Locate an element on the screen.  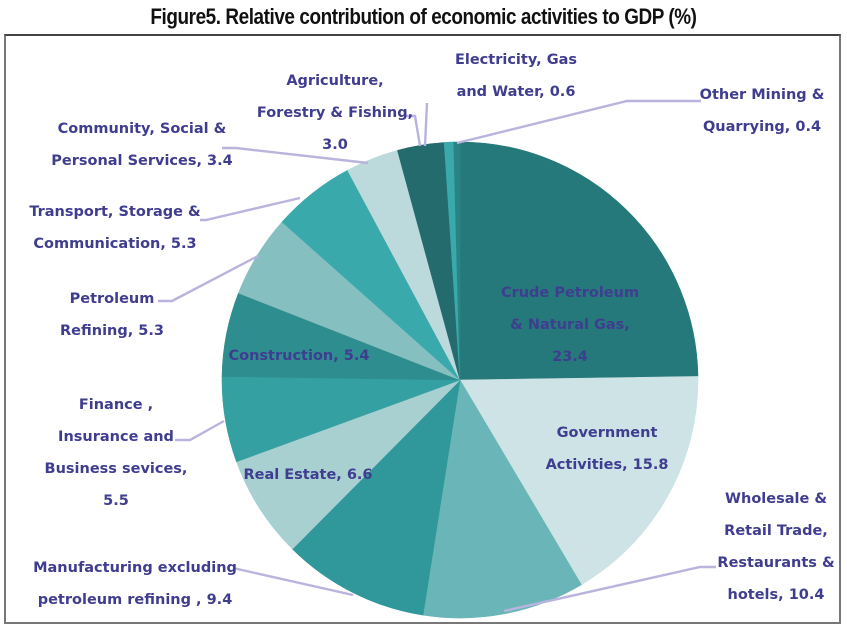
data-label-line: Finance , is located at coordinates (116, 405).